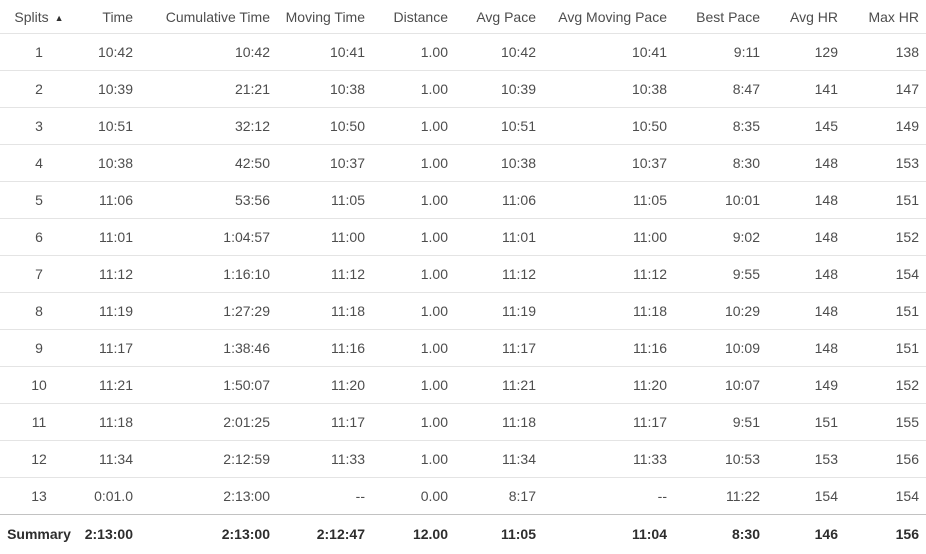 This screenshot has height=554, width=926. Describe the element at coordinates (39, 52) in the screenshot. I see `cell-splits: 1` at that location.